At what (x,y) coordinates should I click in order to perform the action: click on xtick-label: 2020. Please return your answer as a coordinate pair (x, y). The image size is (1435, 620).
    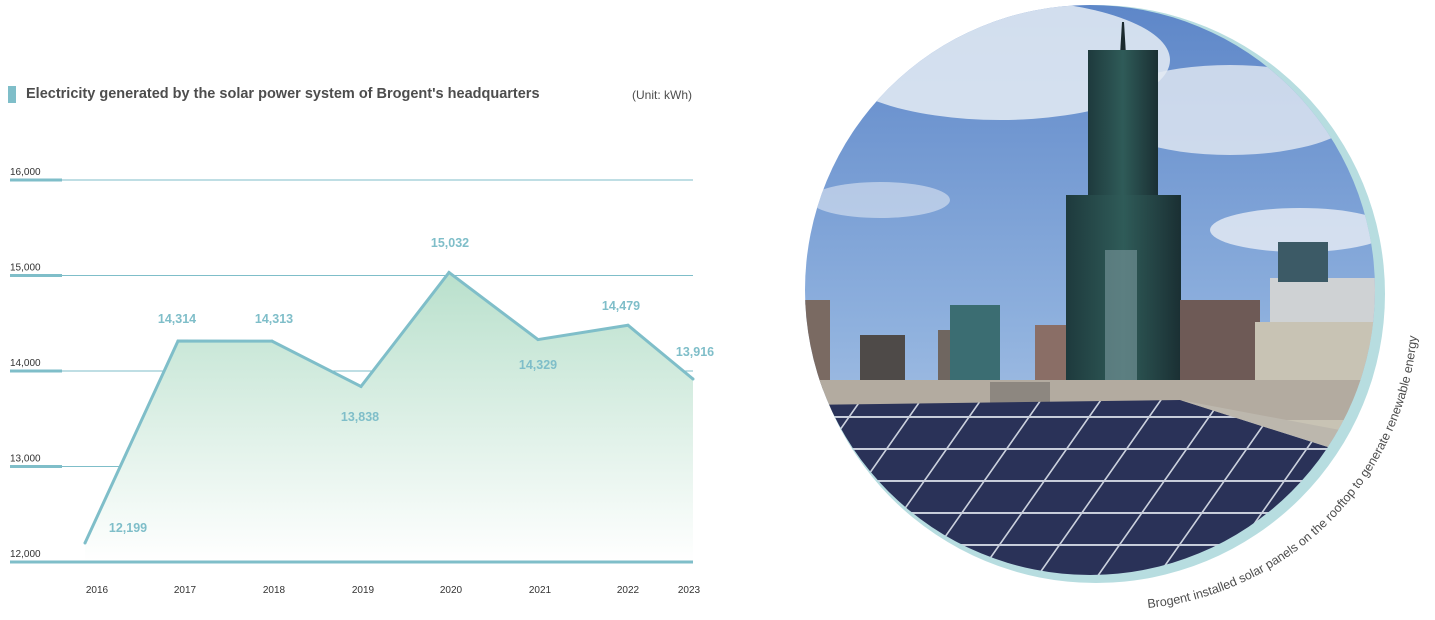
    Looking at the image, I should click on (451, 590).